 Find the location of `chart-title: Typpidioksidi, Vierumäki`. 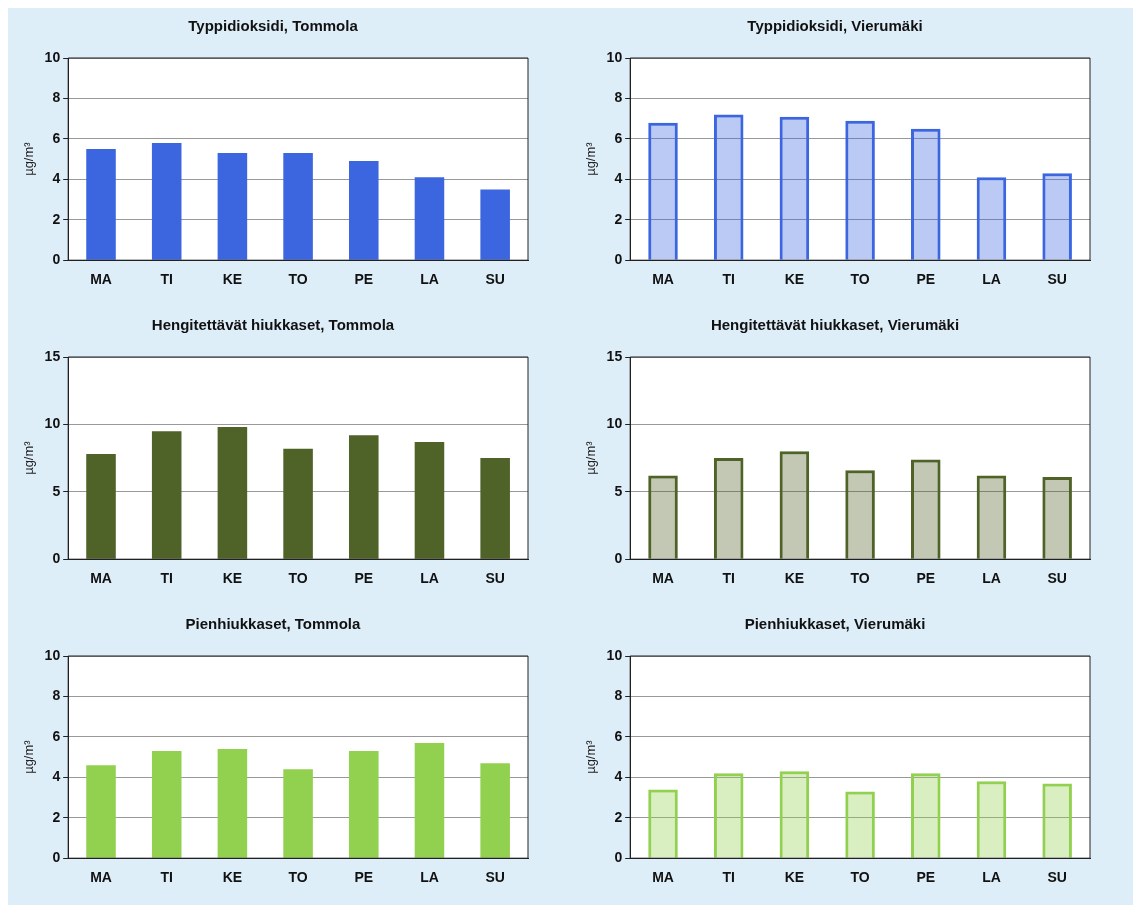

chart-title: Typpidioksidi, Vierumäki is located at coordinates (835, 26).